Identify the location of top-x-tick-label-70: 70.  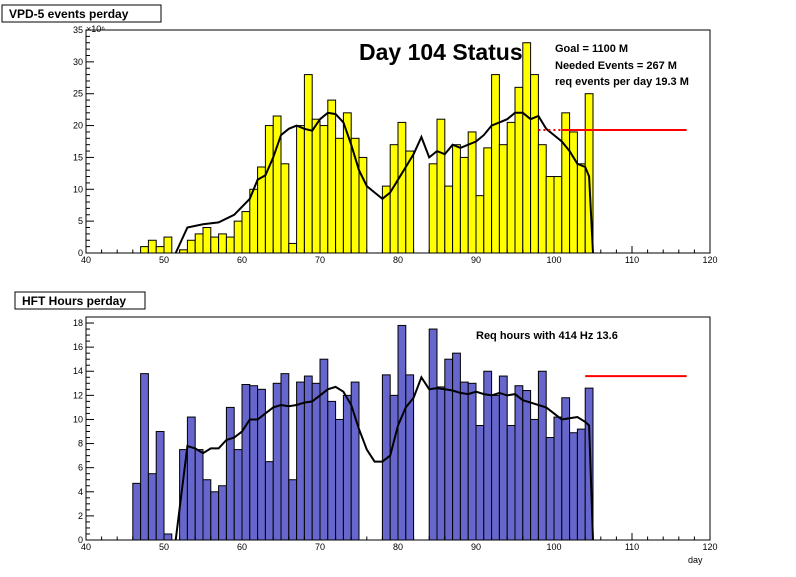
(320, 260).